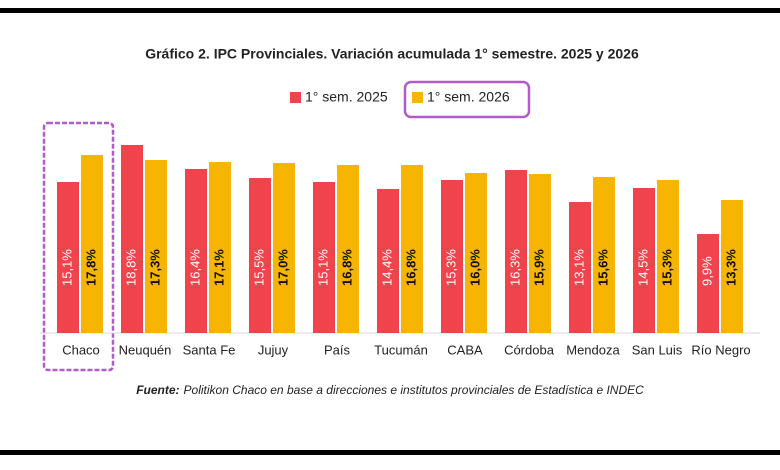 This screenshot has height=470, width=780. What do you see at coordinates (194, 267) in the screenshot?
I see `value-label: 16,4%` at bounding box center [194, 267].